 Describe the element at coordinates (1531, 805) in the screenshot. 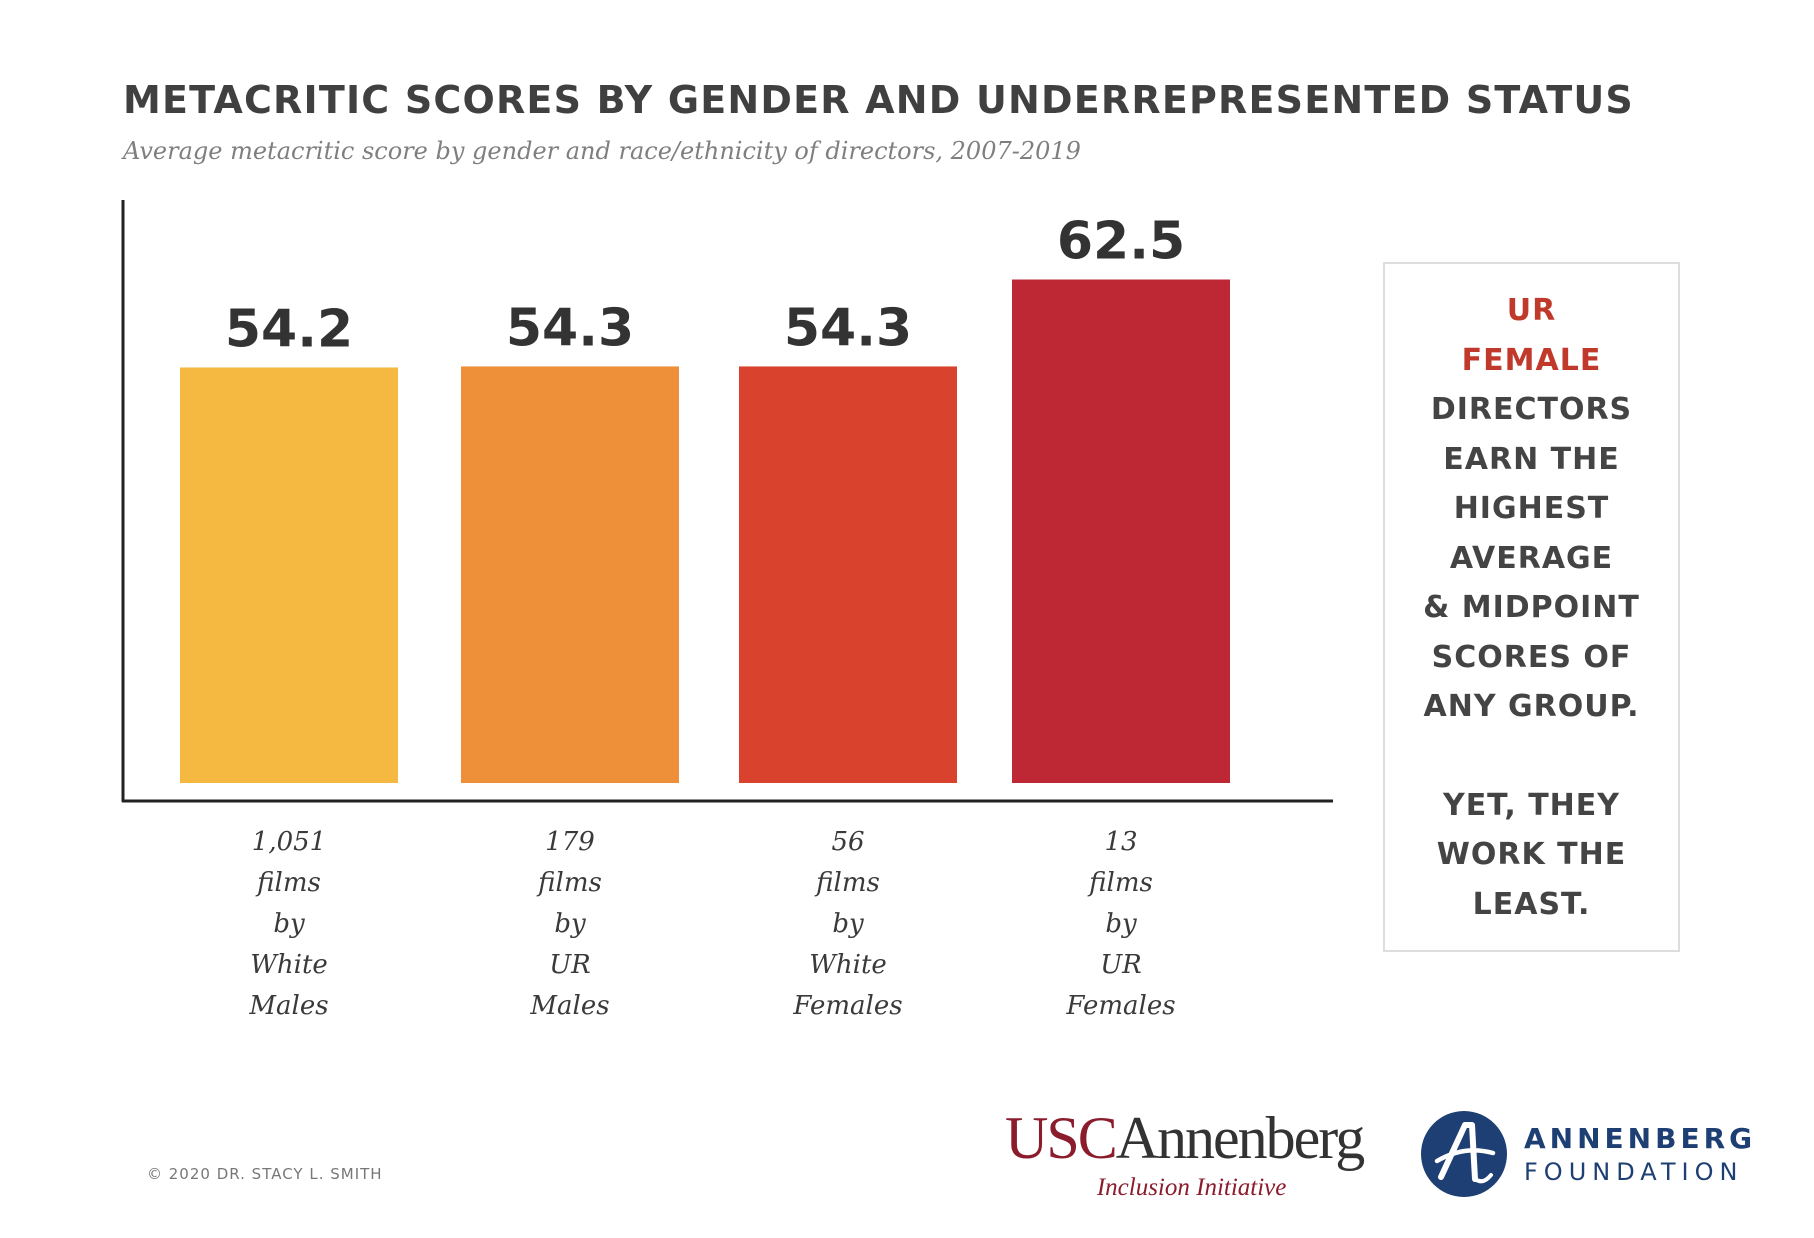

I see `callout-line: YET, THEY` at that location.